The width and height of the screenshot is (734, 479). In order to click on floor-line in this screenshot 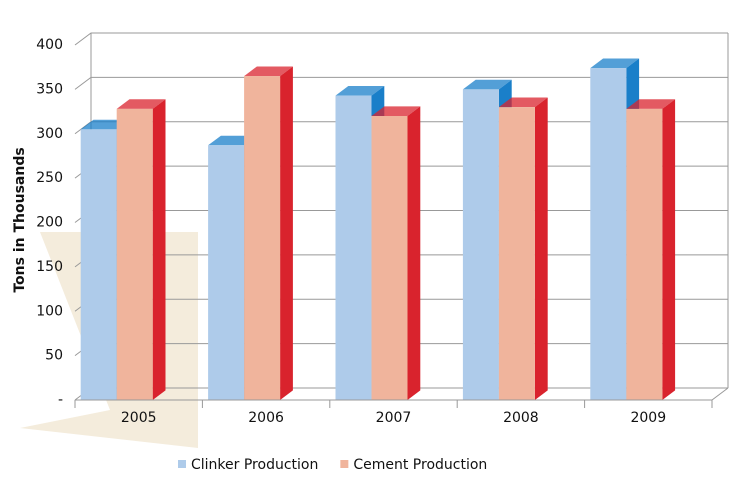, I will do `click(402, 394)`.